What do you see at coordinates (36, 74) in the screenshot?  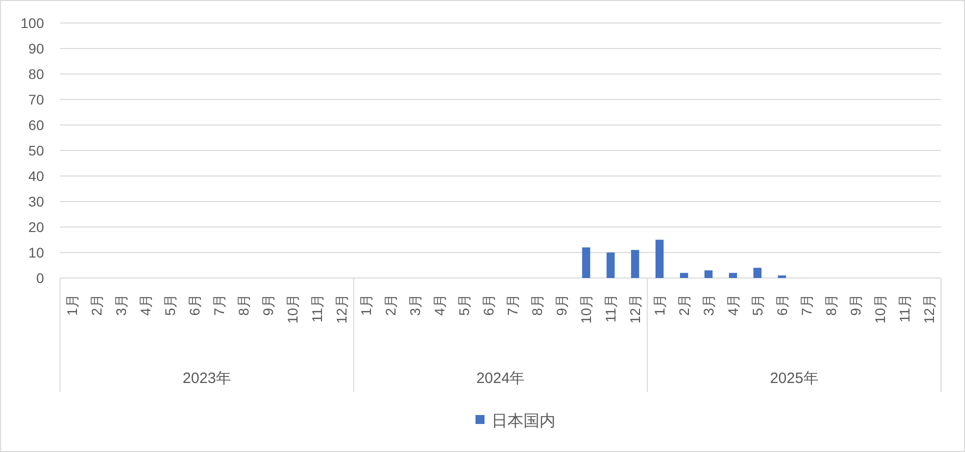 I see `y-tick-label: 80` at bounding box center [36, 74].